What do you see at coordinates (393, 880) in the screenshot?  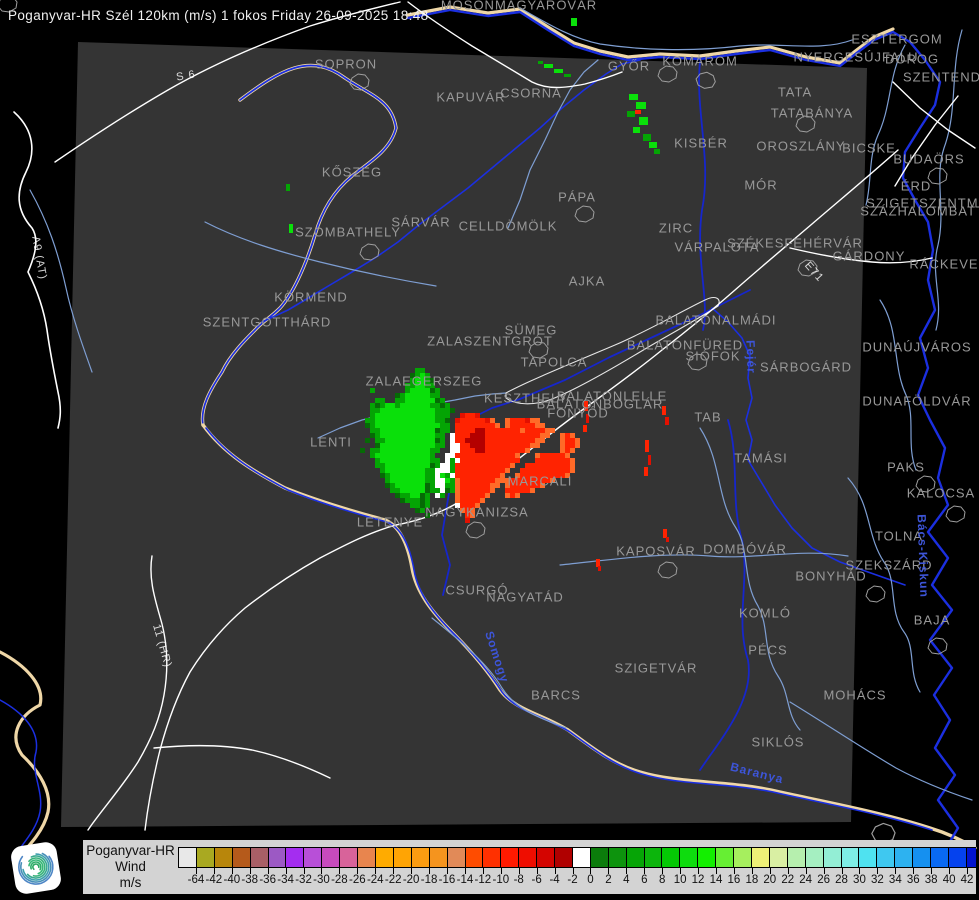 I see `scale-tick-label: -22` at bounding box center [393, 880].